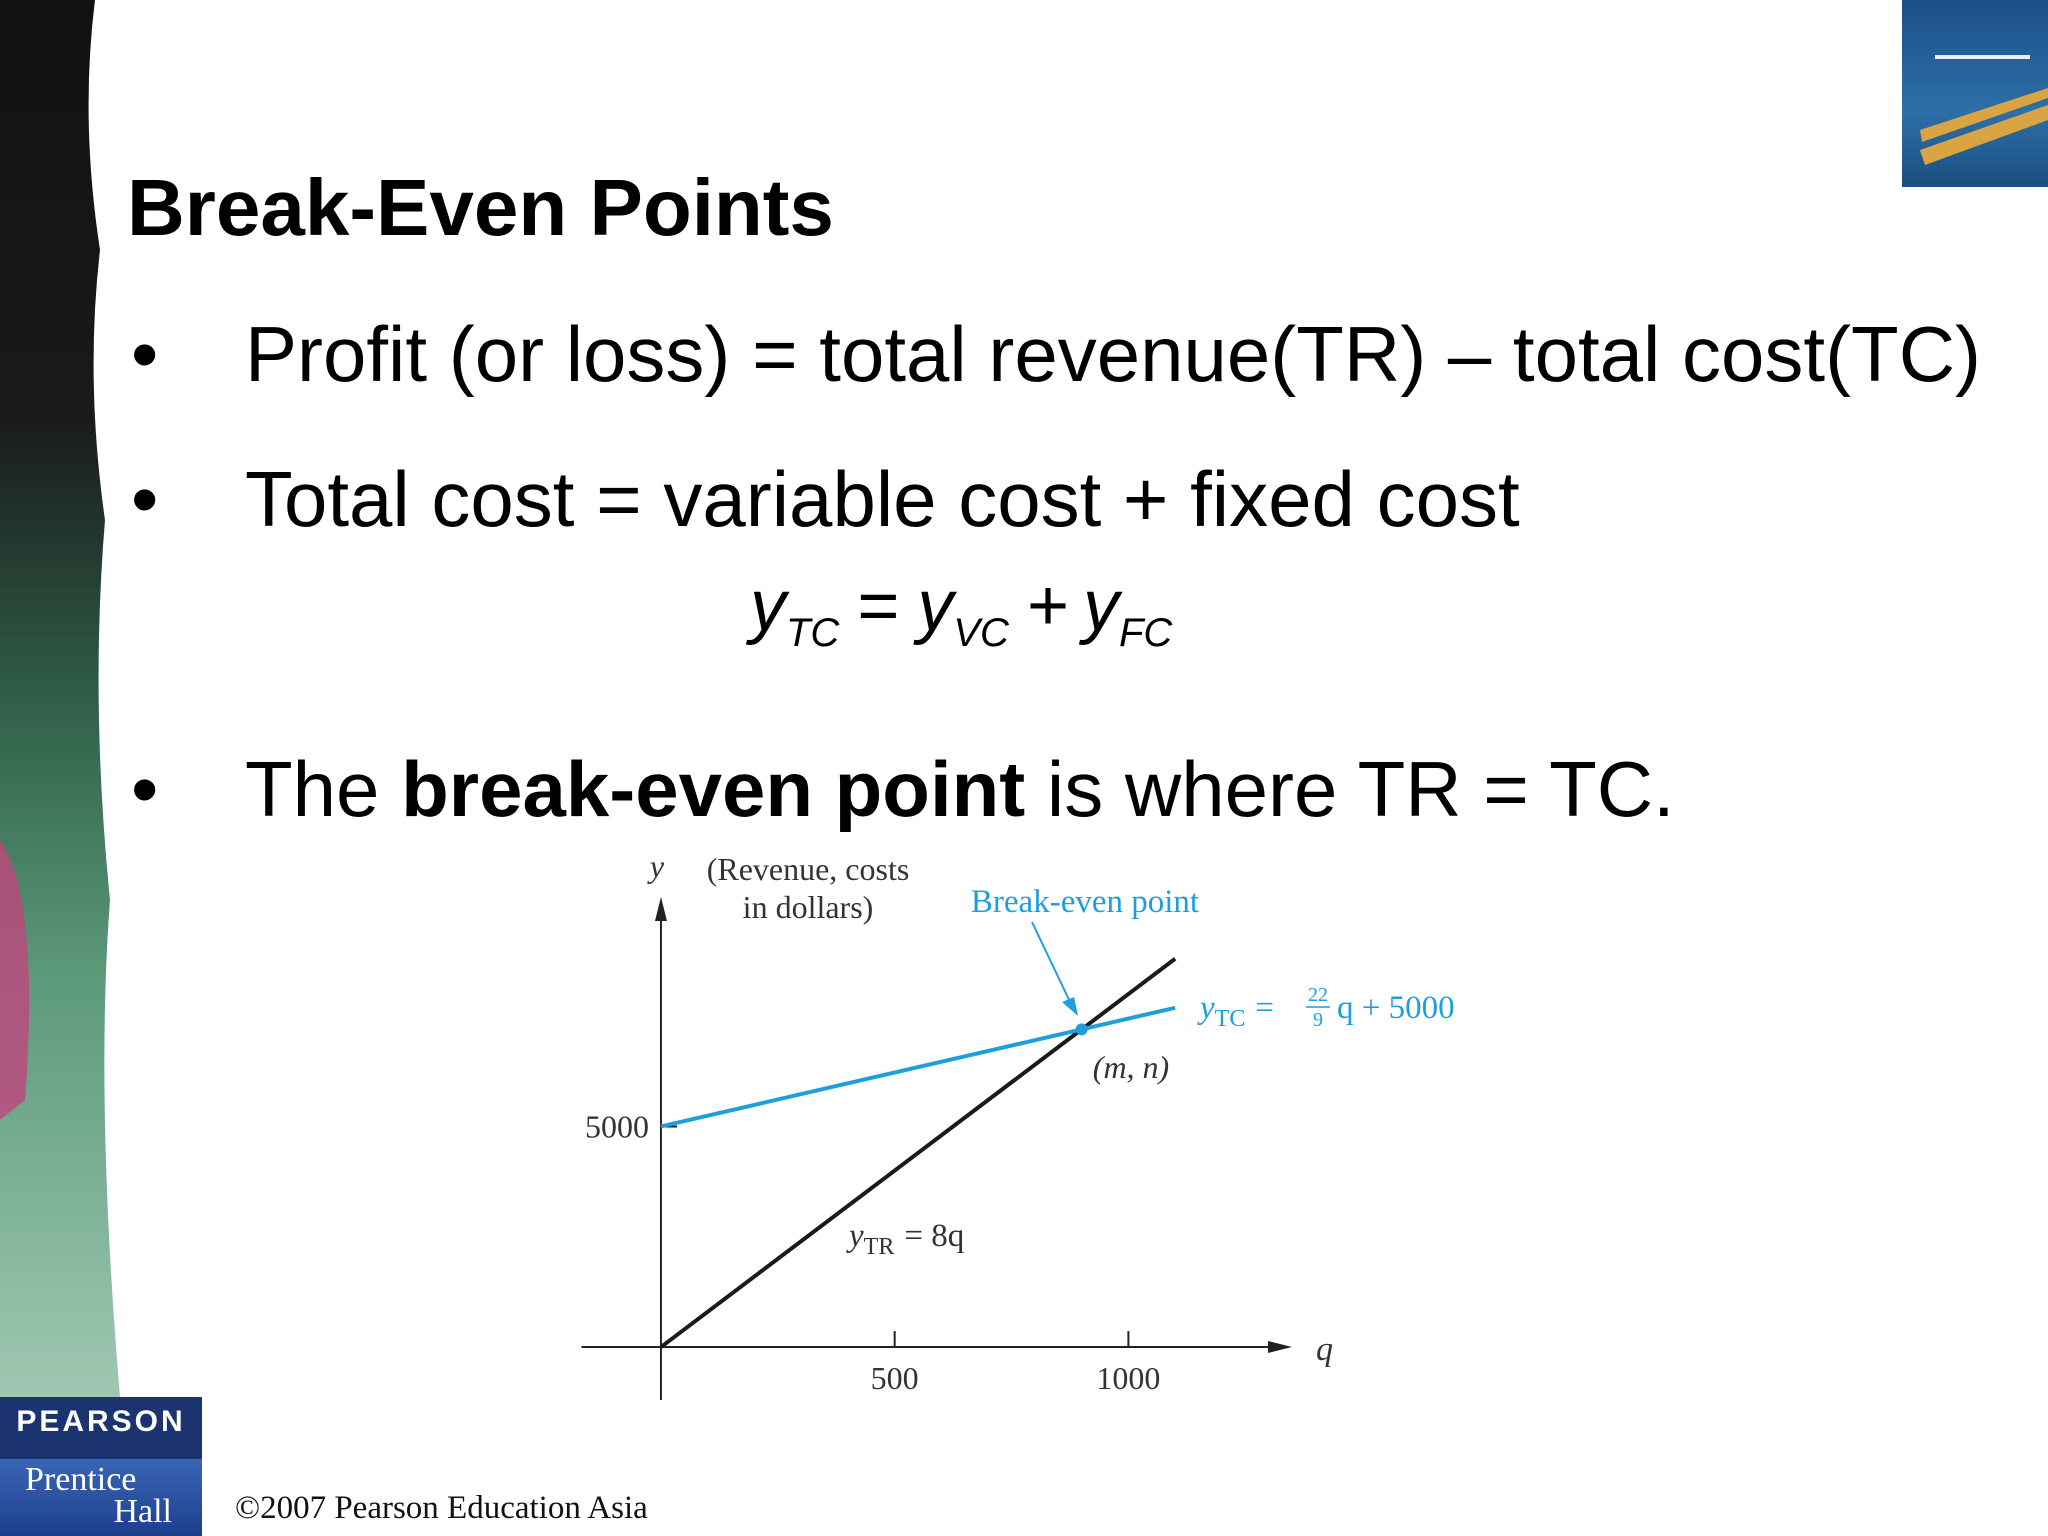  I want to click on slide-title: Break-Even Points, so click(480, 207).